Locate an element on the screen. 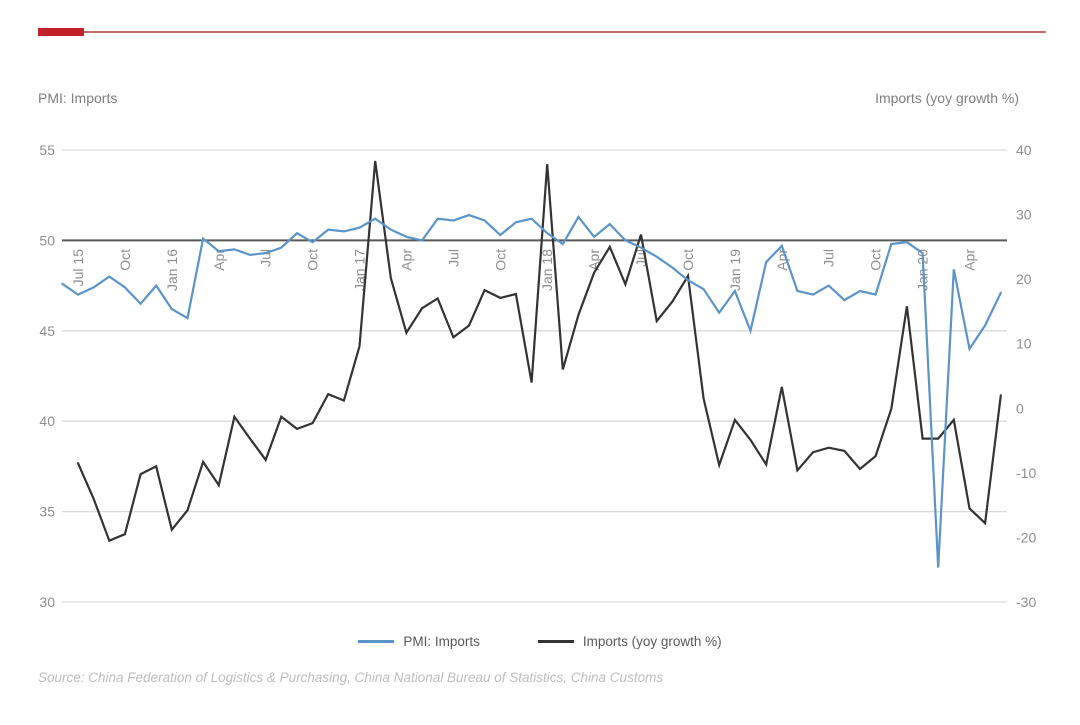  right-axis-title: Imports (yoy growth %) is located at coordinates (947, 98).